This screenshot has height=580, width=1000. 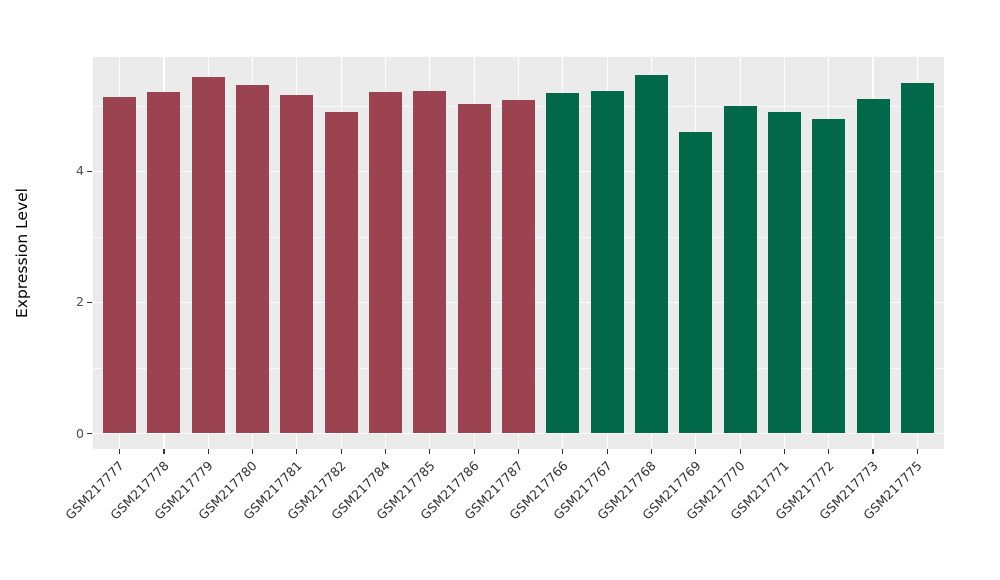 I want to click on bar-GSM217787, so click(x=518, y=266).